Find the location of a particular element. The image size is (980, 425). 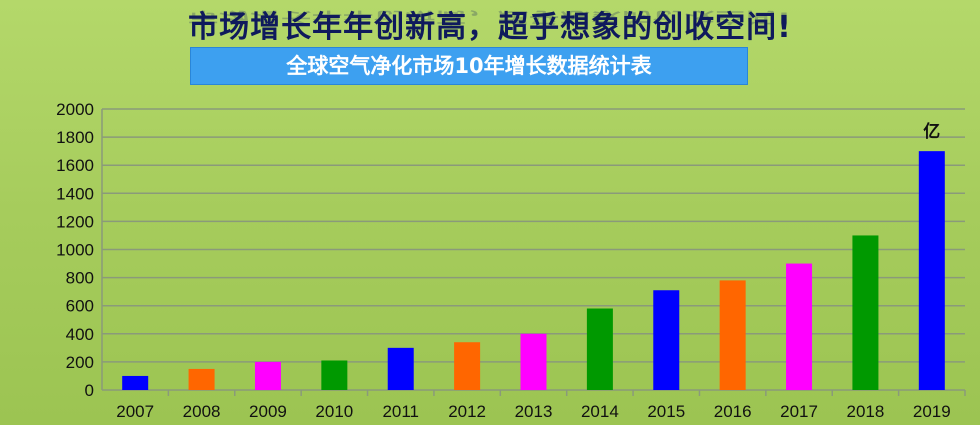

bar-2008 is located at coordinates (201, 379).